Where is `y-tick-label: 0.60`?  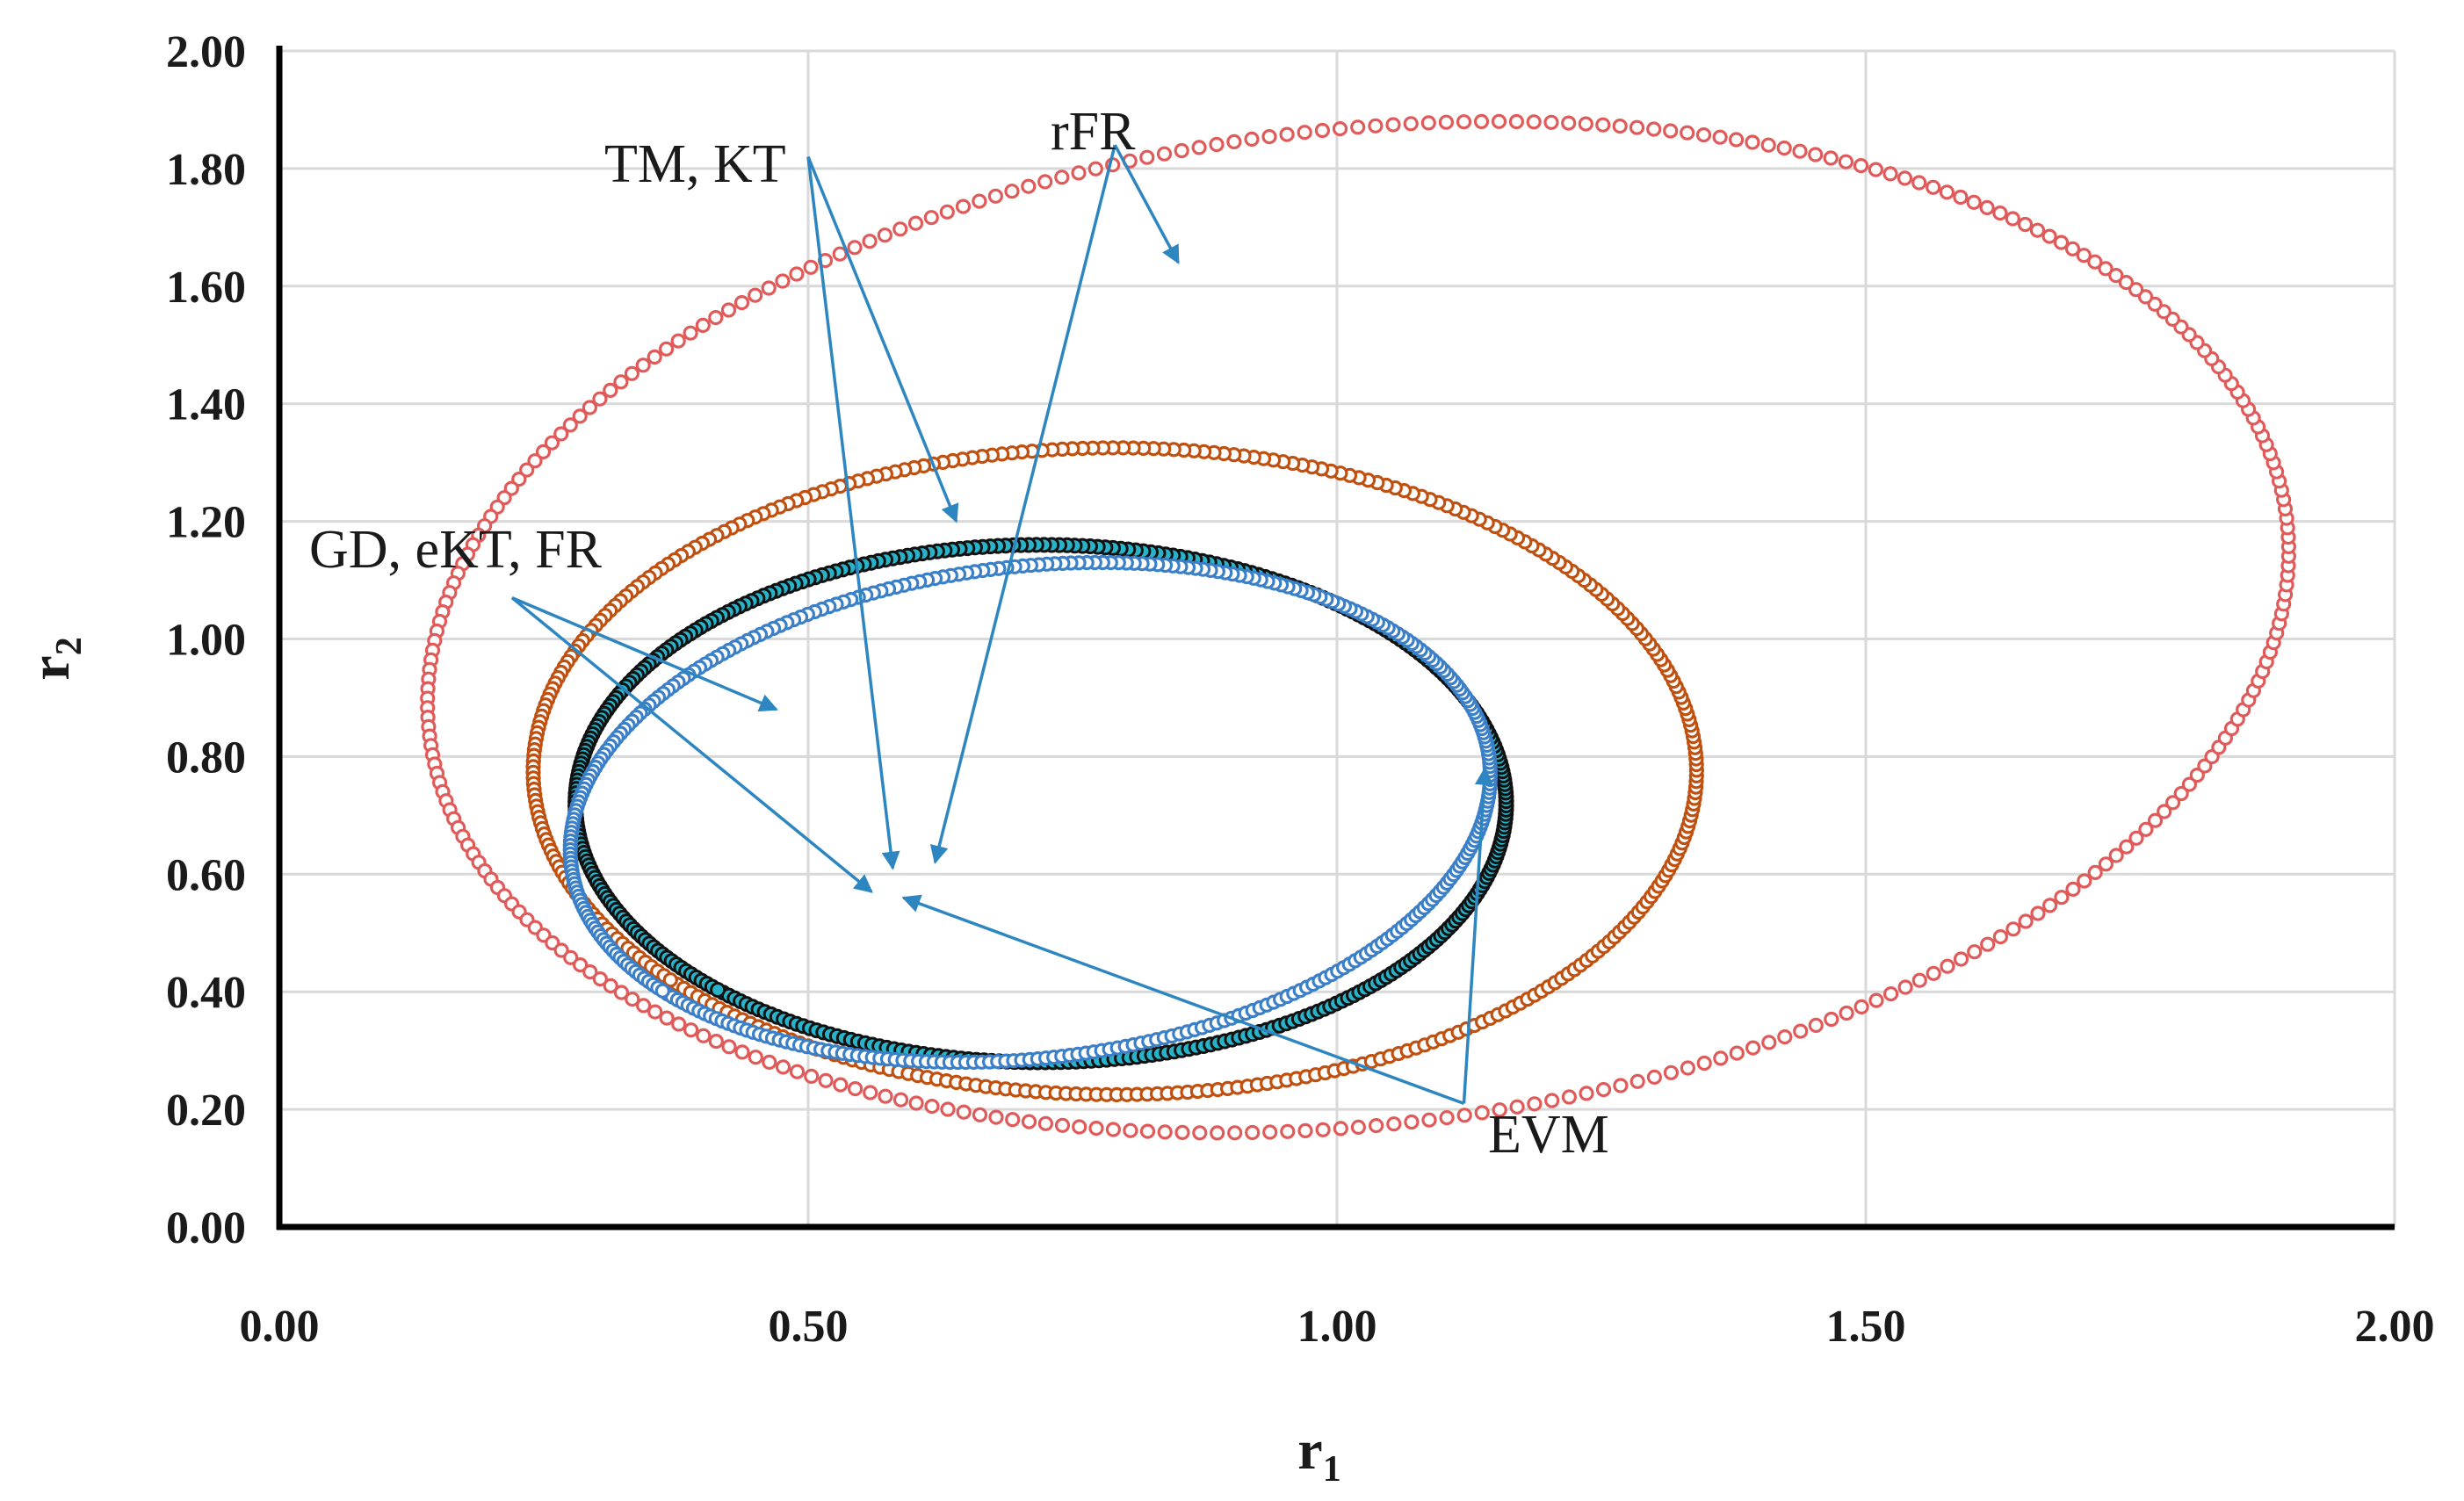 y-tick-label: 0.60 is located at coordinates (206, 875).